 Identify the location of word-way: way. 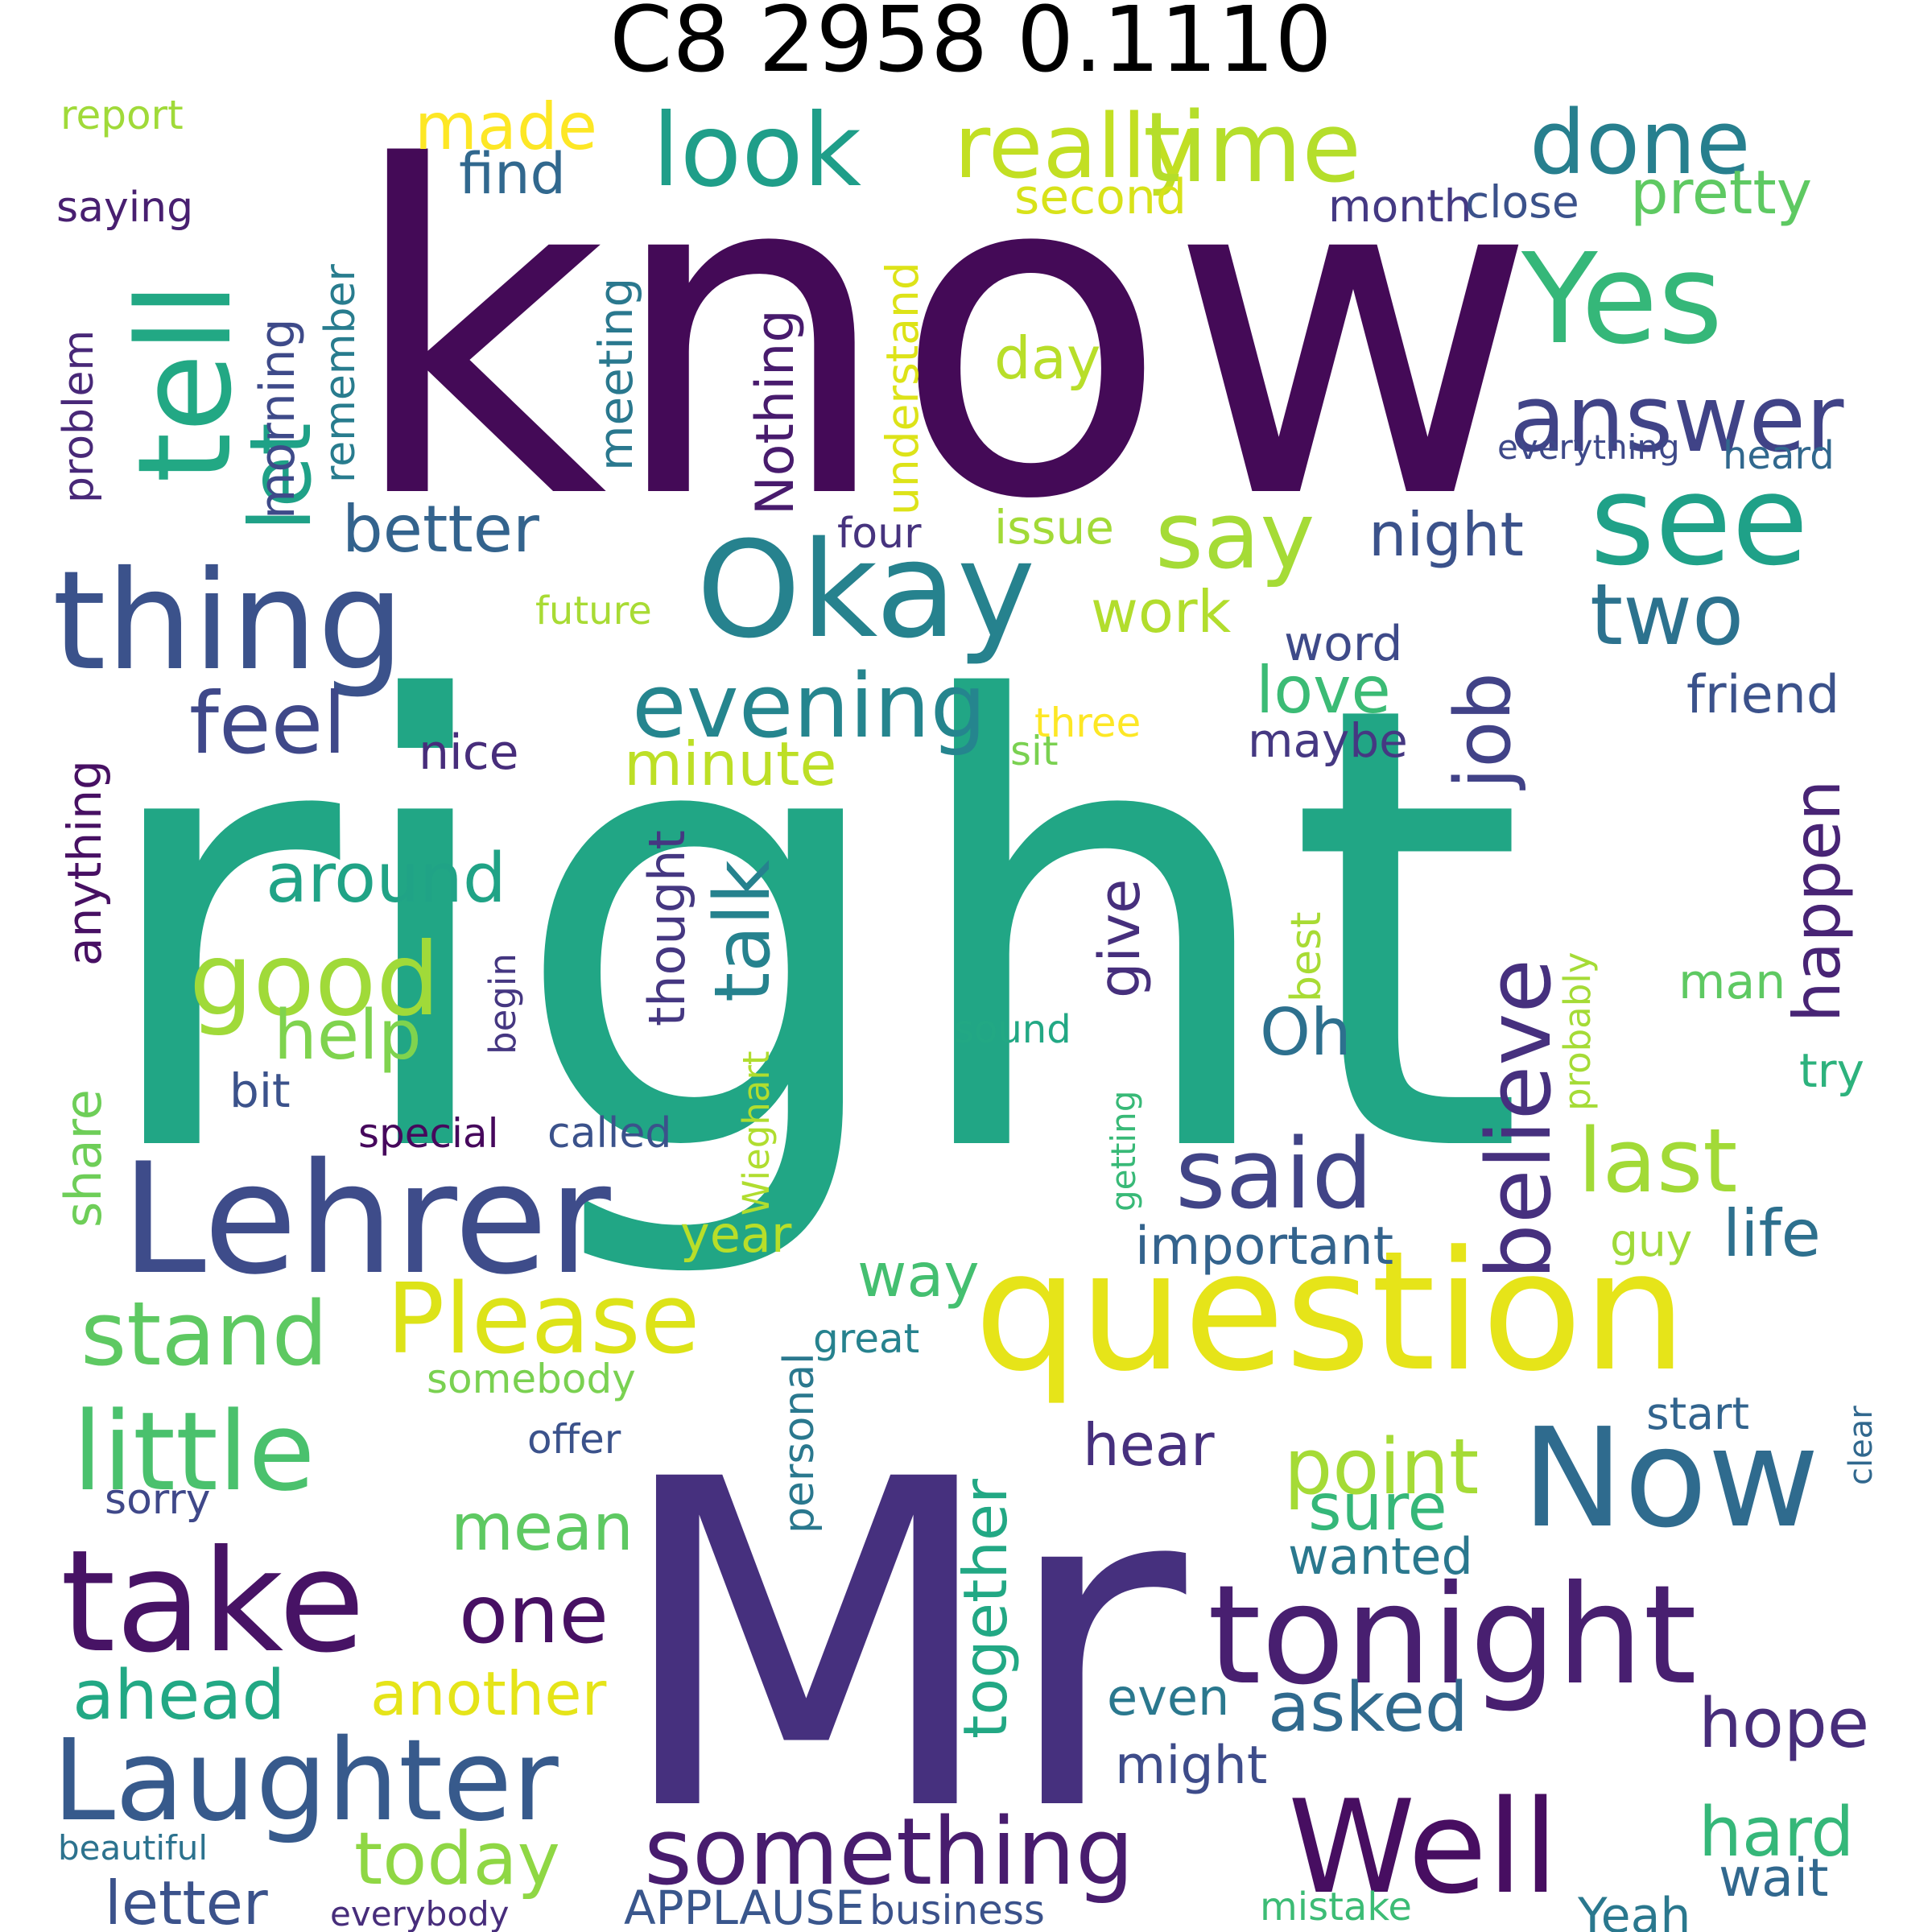
(918, 1275).